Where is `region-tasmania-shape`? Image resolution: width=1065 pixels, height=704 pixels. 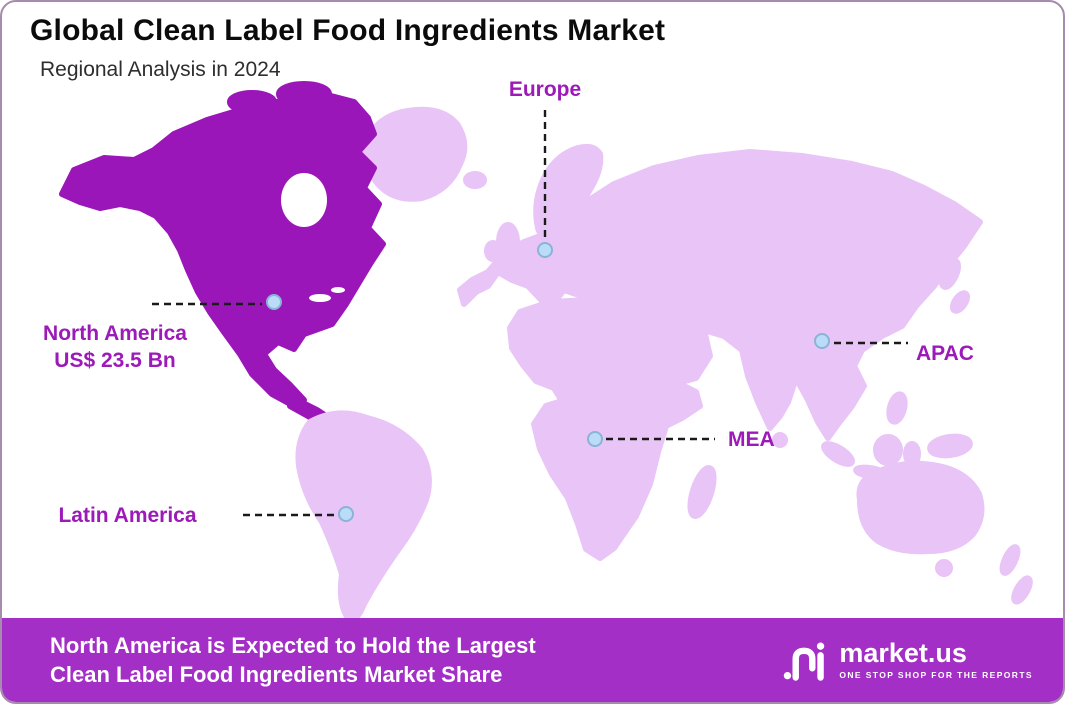 region-tasmania-shape is located at coordinates (944, 568).